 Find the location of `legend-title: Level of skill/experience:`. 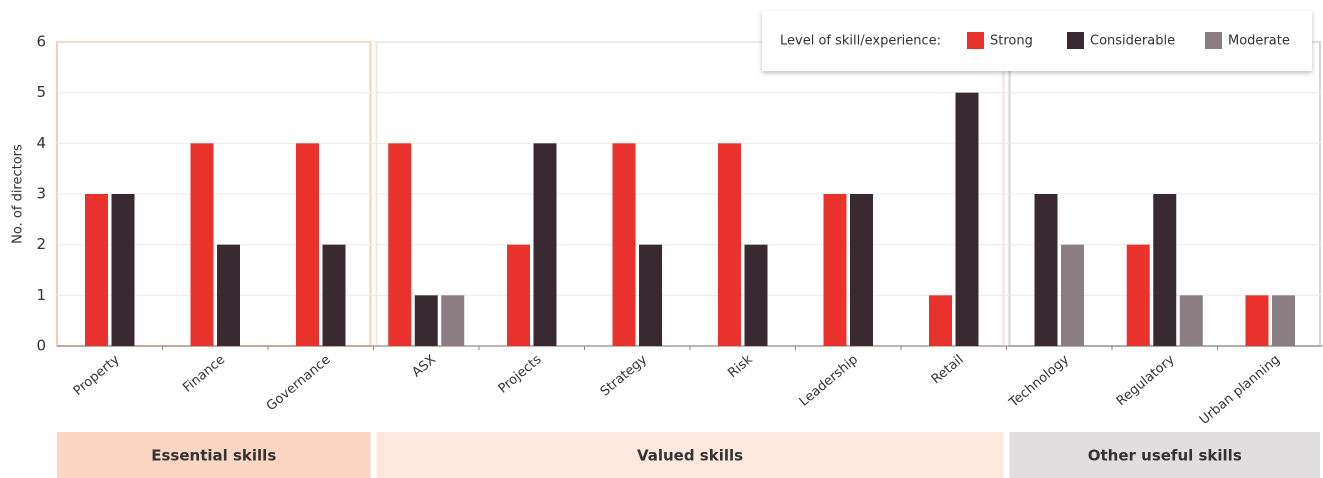

legend-title: Level of skill/experience: is located at coordinates (860, 41).